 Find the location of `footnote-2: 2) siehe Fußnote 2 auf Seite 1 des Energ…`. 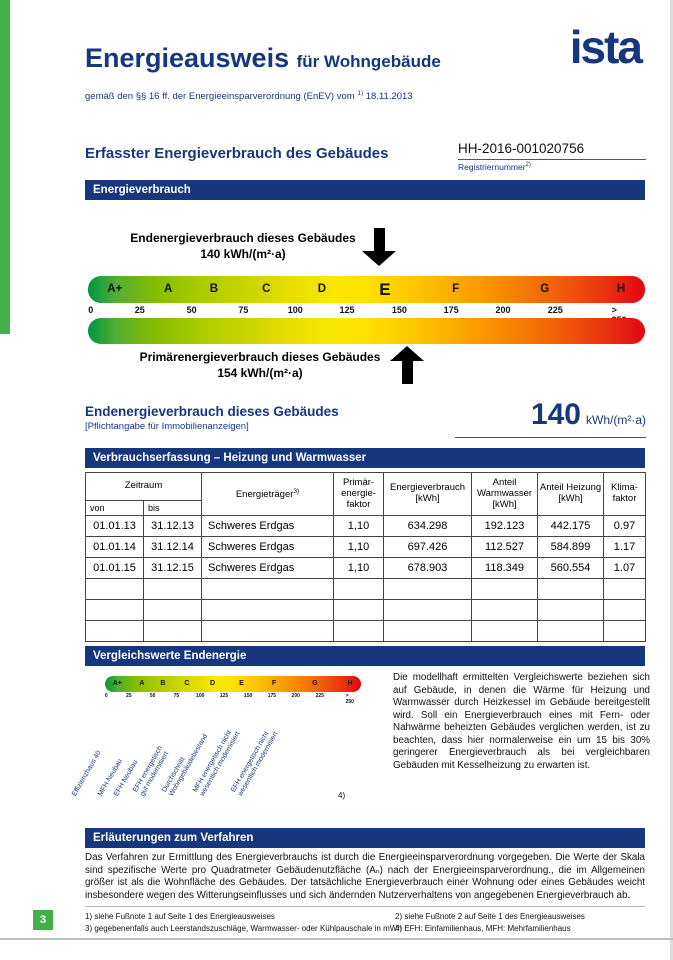

footnote-2: 2) siehe Fußnote 2 auf Seite 1 des Energ… is located at coordinates (490, 916).